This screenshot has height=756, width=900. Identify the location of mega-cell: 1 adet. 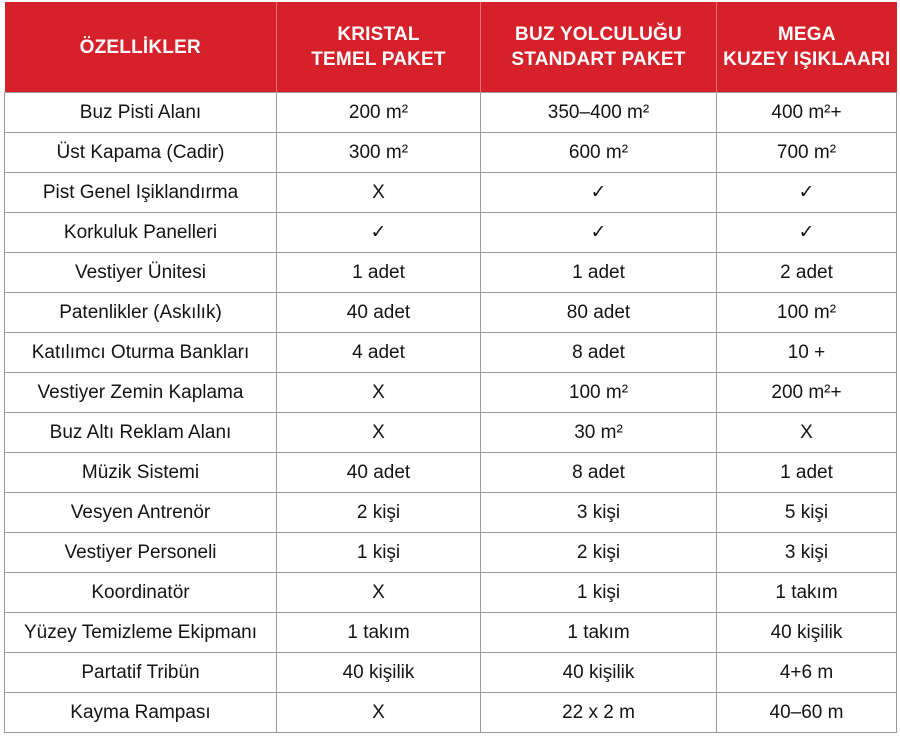
(806, 472).